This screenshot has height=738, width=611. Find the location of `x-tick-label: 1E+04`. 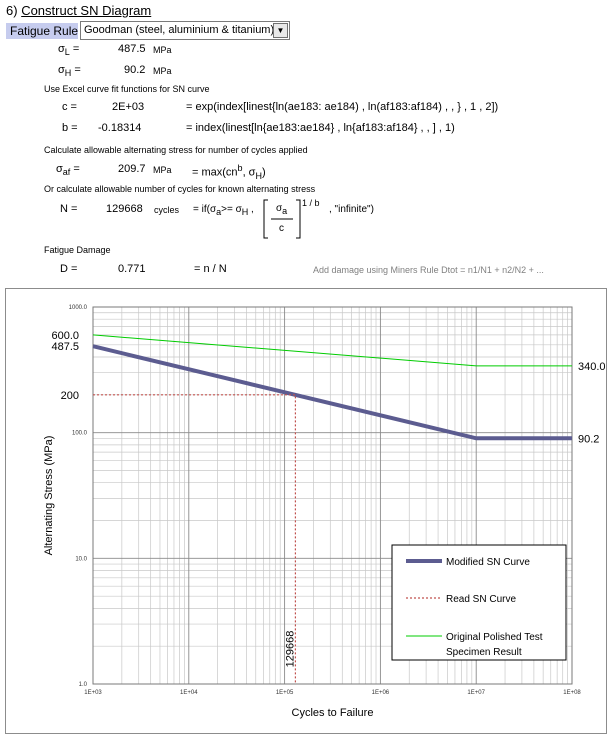

x-tick-label: 1E+04 is located at coordinates (189, 693).